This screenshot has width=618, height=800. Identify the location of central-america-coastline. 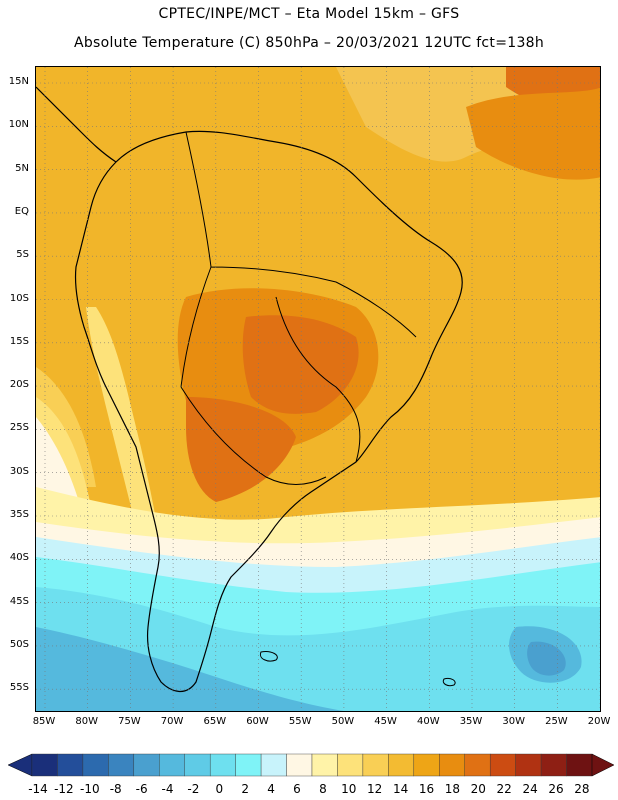
(76, 124).